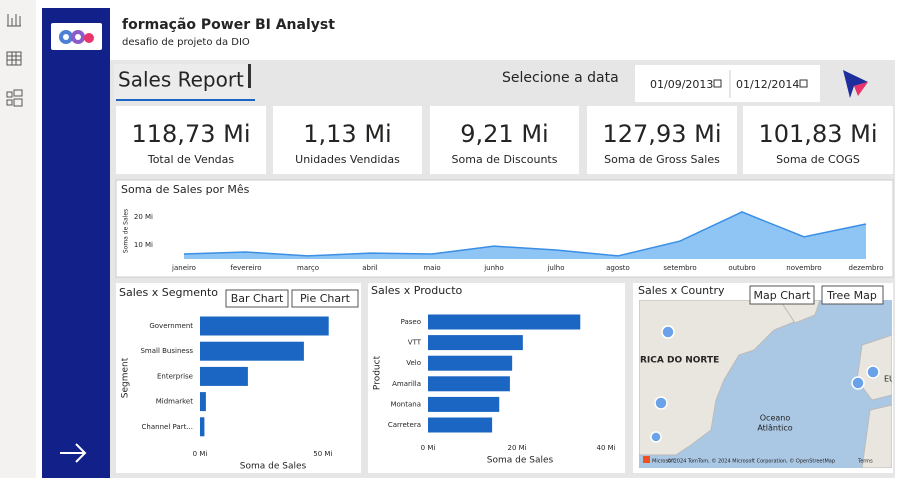 This screenshot has width=904, height=482. What do you see at coordinates (308, 268) in the screenshot?
I see `x-tick-label: março` at bounding box center [308, 268].